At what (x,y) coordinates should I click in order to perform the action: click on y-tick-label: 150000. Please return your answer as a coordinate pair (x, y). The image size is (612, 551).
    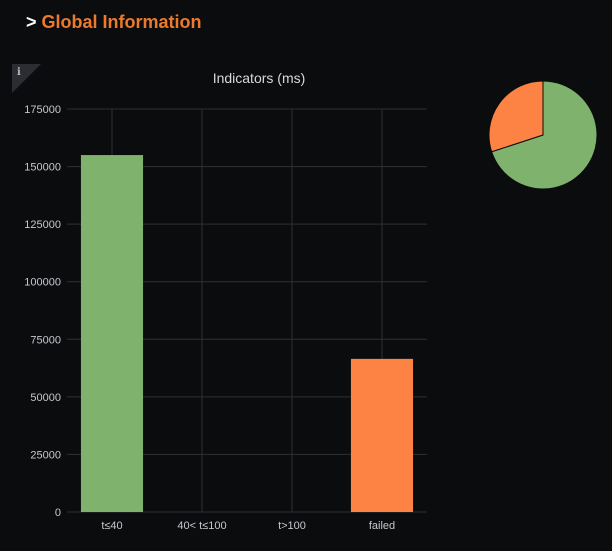
    Looking at the image, I should click on (42, 168).